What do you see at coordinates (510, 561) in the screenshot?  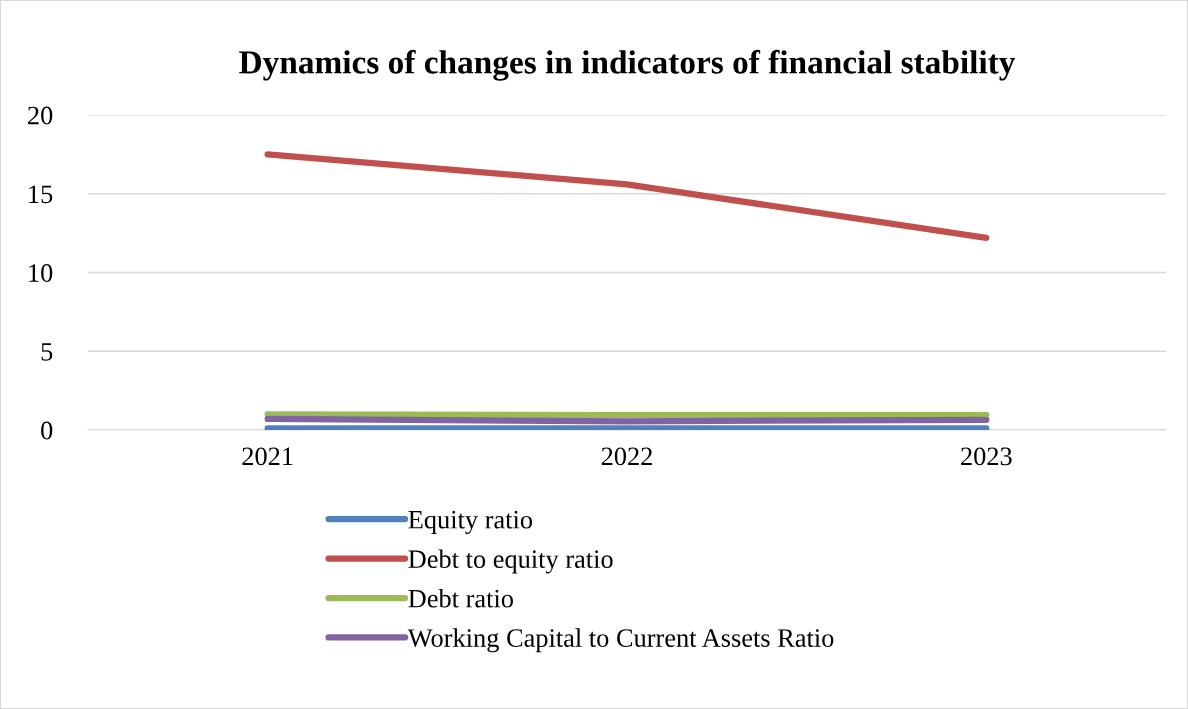 I see `legend-label: Debt to equity ratio` at bounding box center [510, 561].